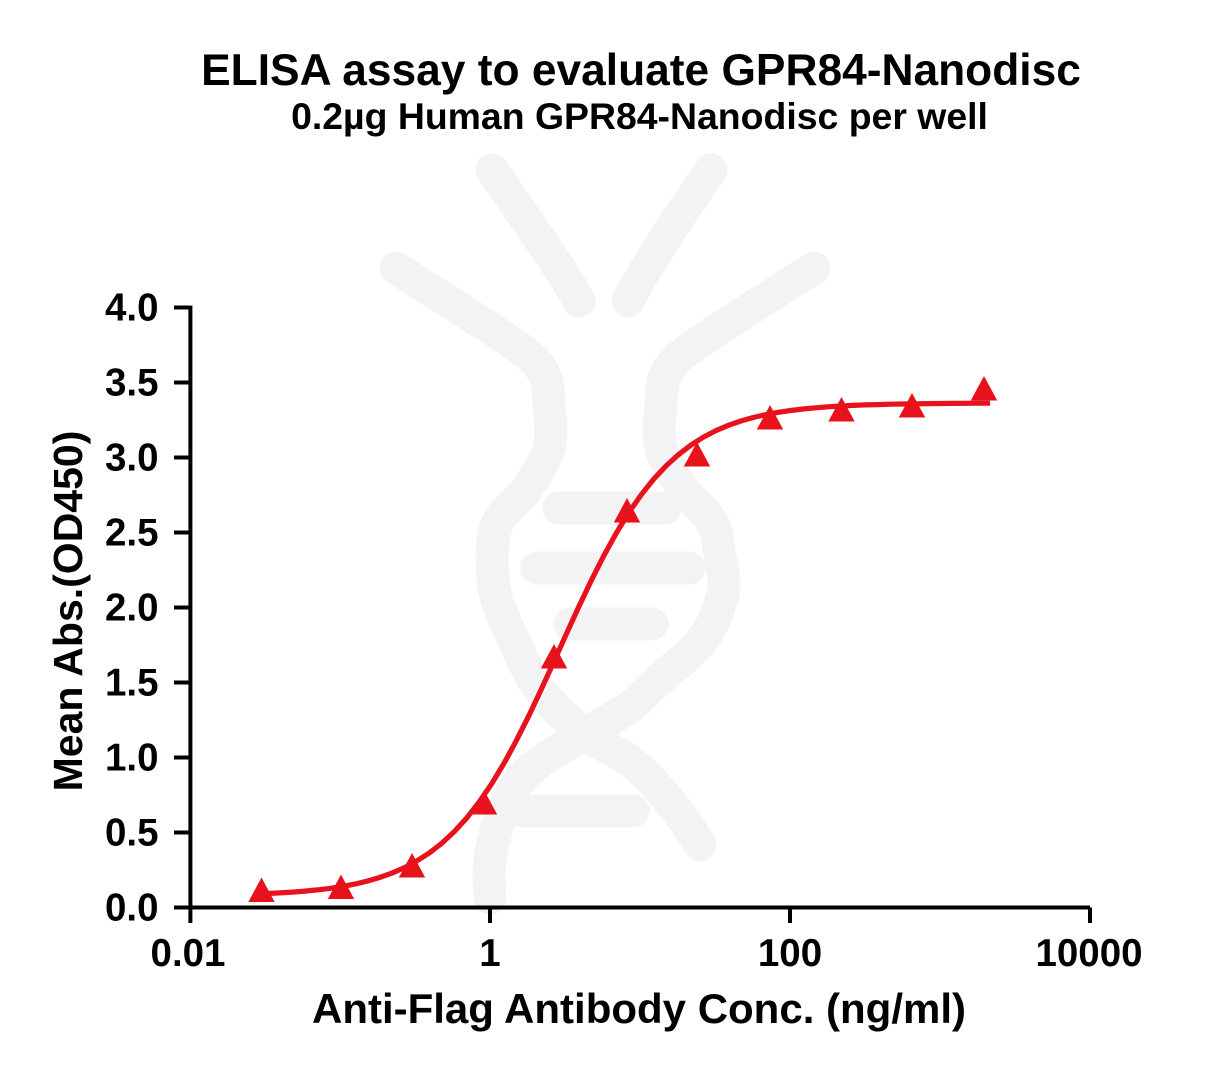 The image size is (1217, 1075). I want to click on svg-text: 0.0, so click(132, 908).